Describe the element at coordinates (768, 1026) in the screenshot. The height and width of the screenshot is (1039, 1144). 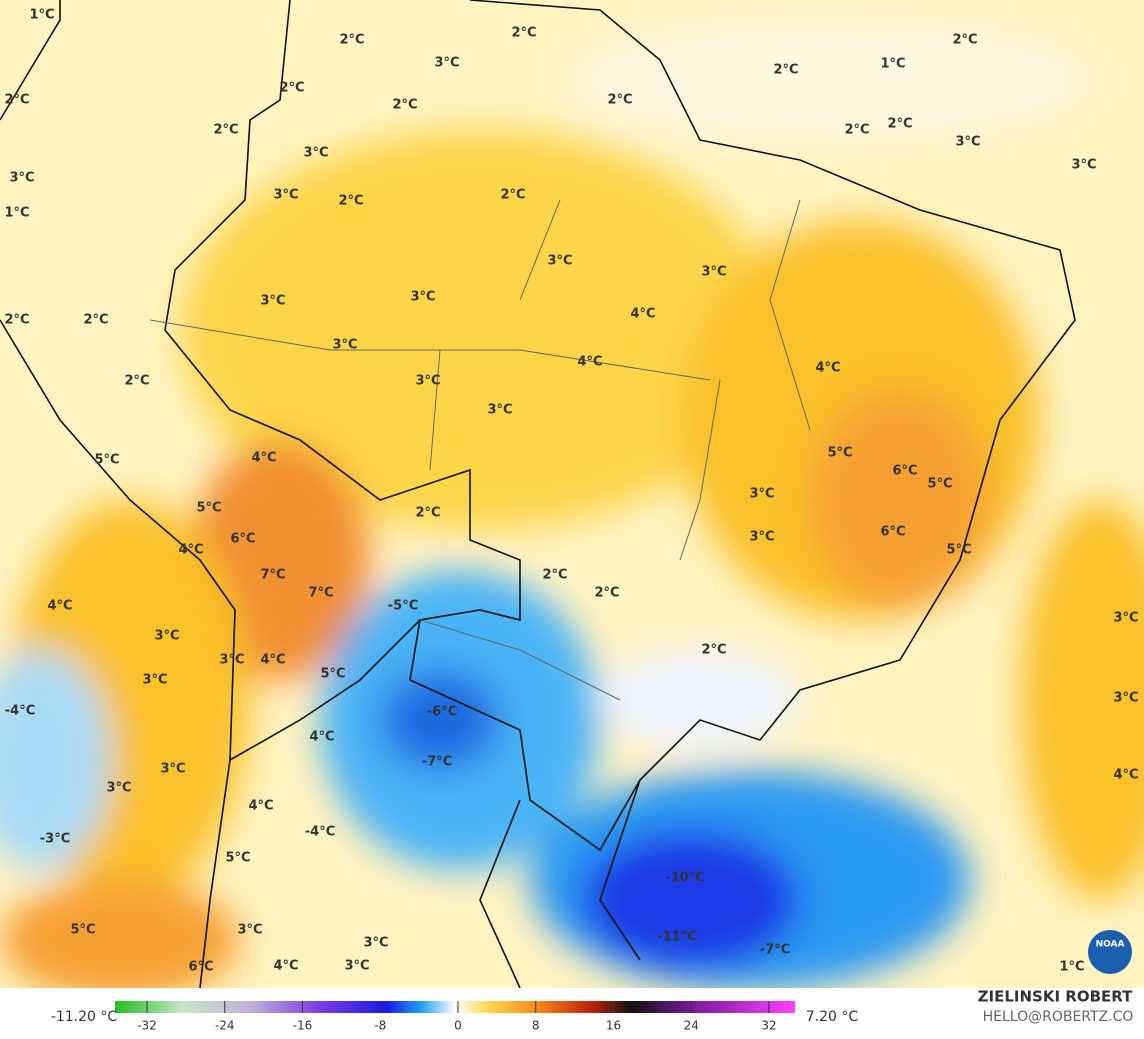
I see `colorbar-tick-label: 32` at that location.